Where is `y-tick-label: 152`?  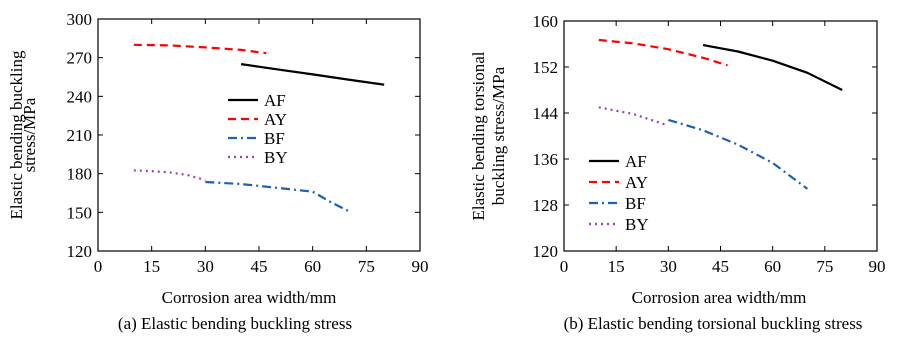 y-tick-label: 152 is located at coordinates (546, 67).